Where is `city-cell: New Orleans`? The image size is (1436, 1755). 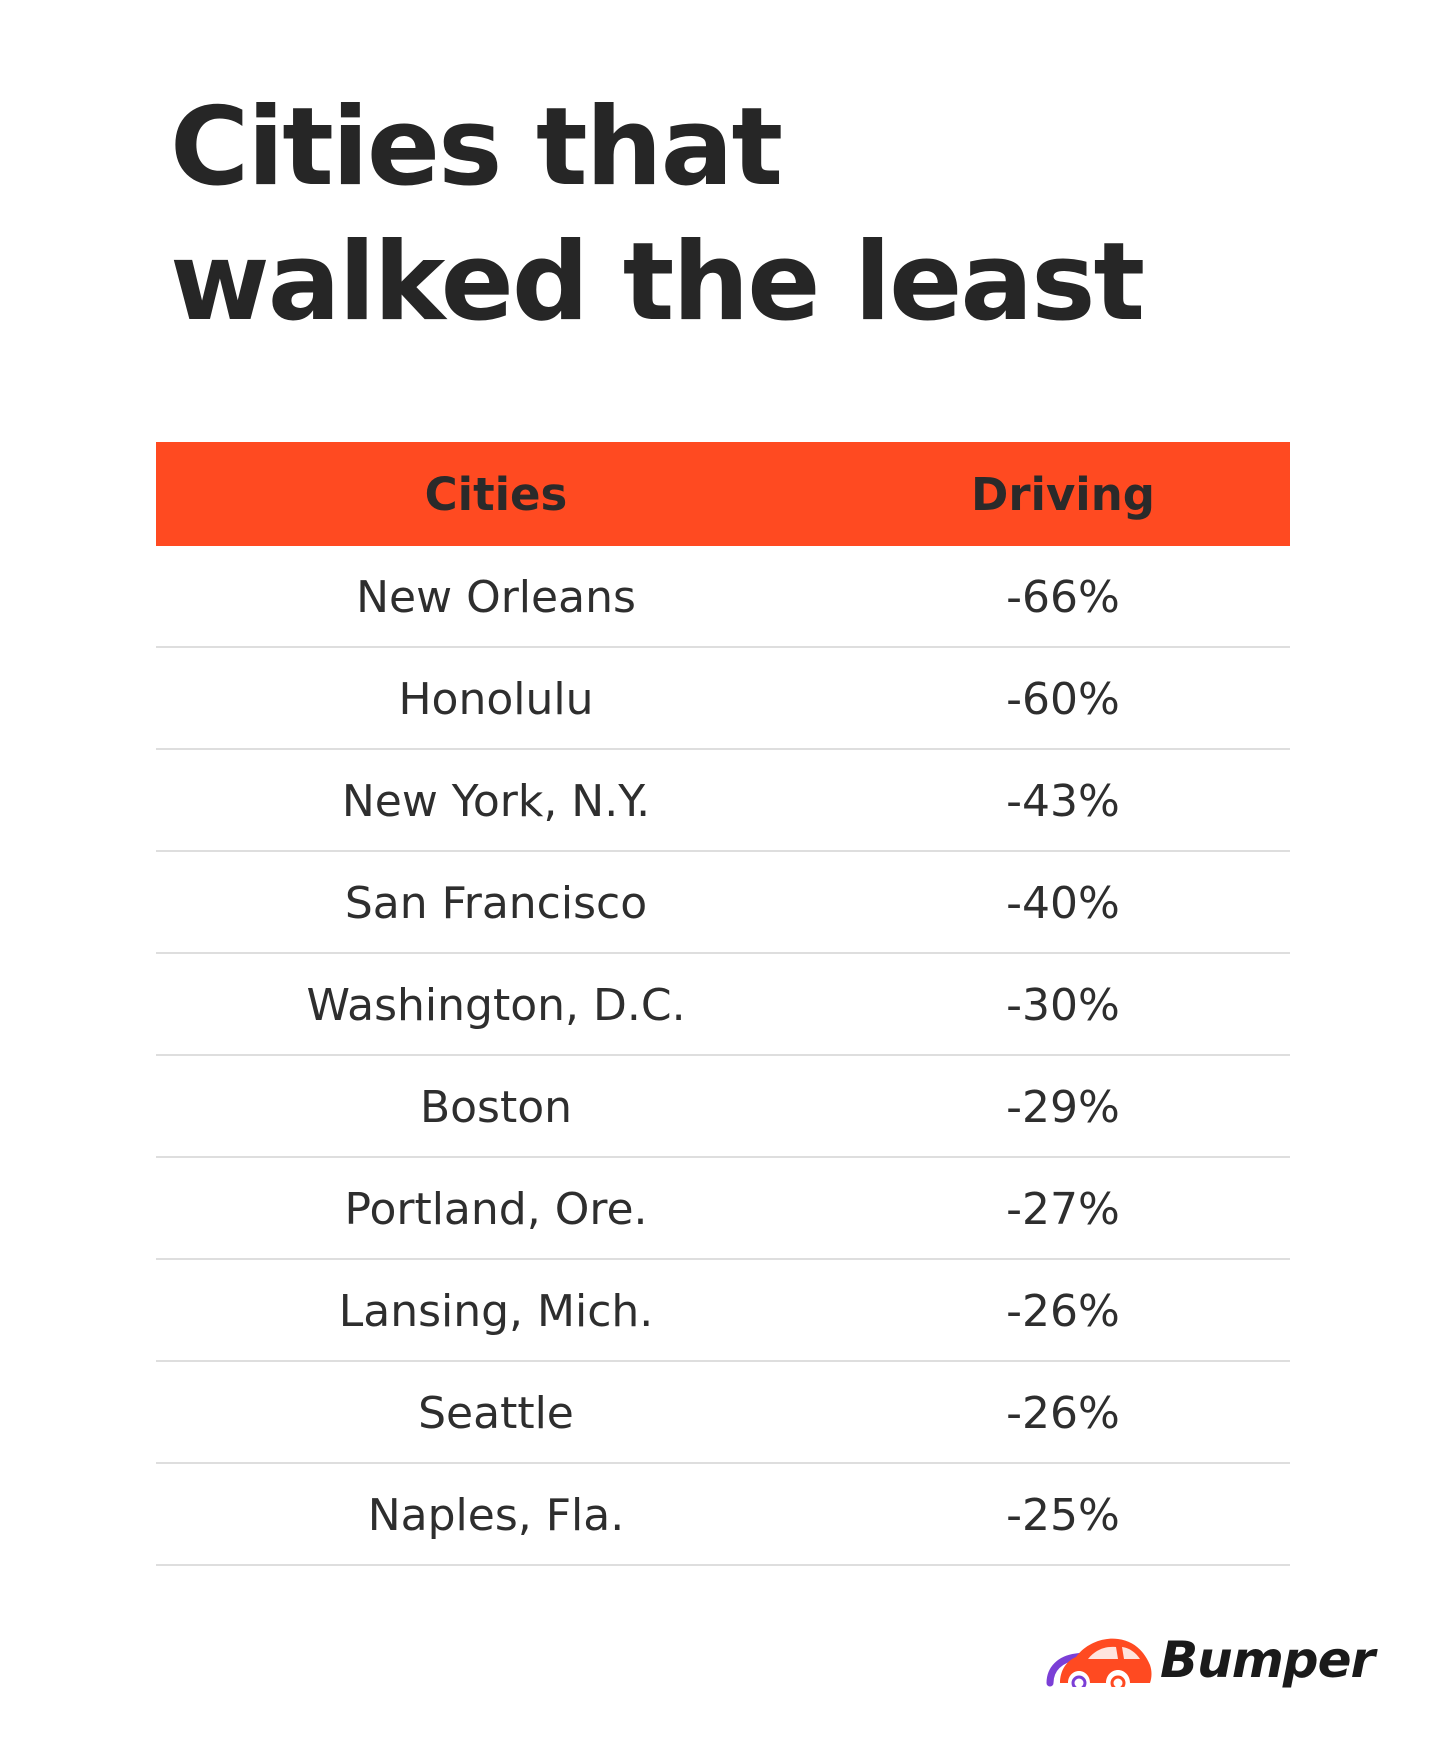
city-cell: New Orleans is located at coordinates (496, 597).